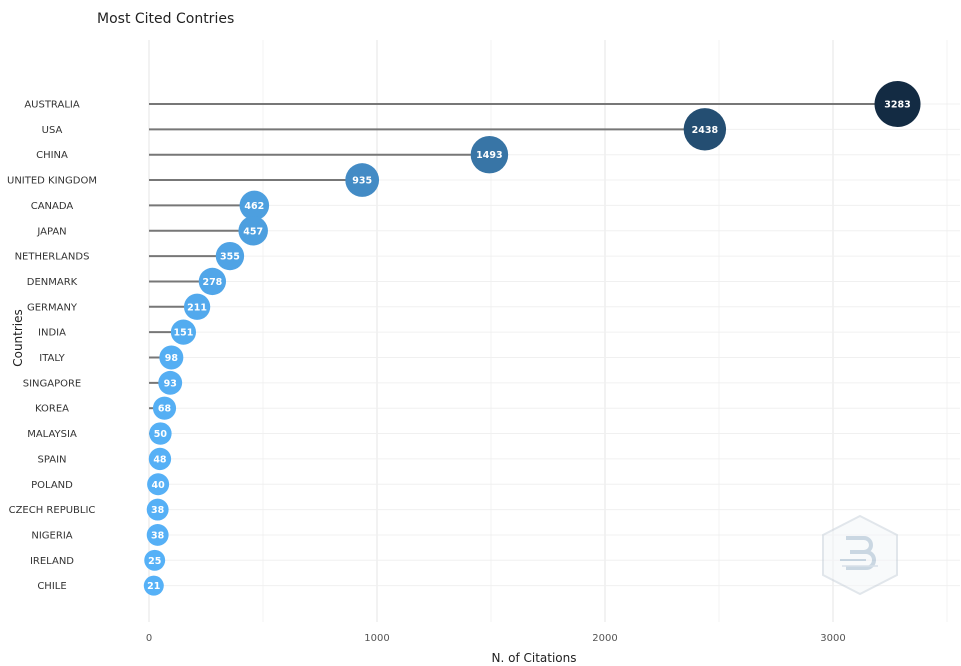  What do you see at coordinates (18, 338) in the screenshot?
I see `y-axis-title: Countries` at bounding box center [18, 338].